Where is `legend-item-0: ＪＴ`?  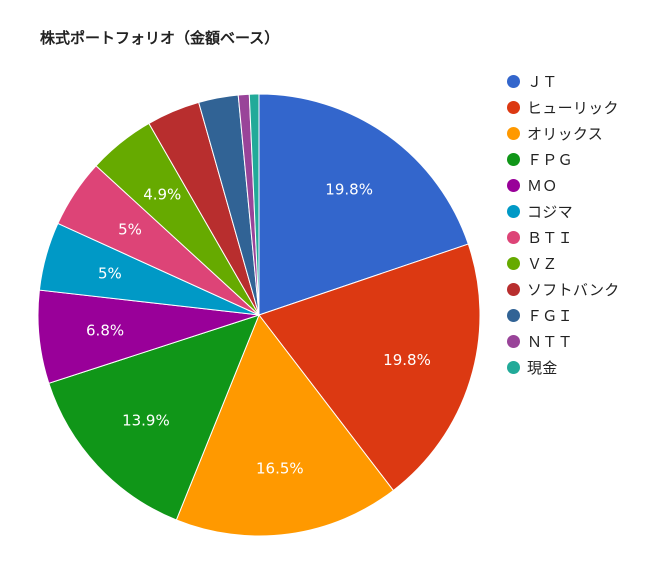
legend-item-0: ＪＴ is located at coordinates (588, 81).